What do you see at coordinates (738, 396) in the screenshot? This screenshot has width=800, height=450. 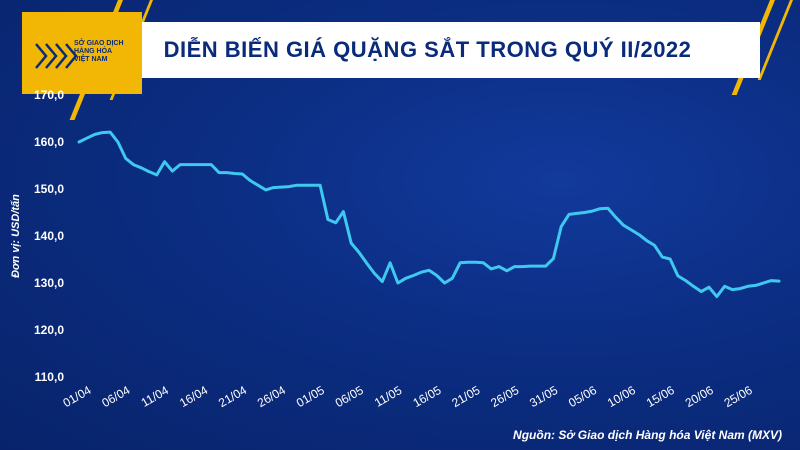 I see `x-tick-label: 25/06` at bounding box center [738, 396].